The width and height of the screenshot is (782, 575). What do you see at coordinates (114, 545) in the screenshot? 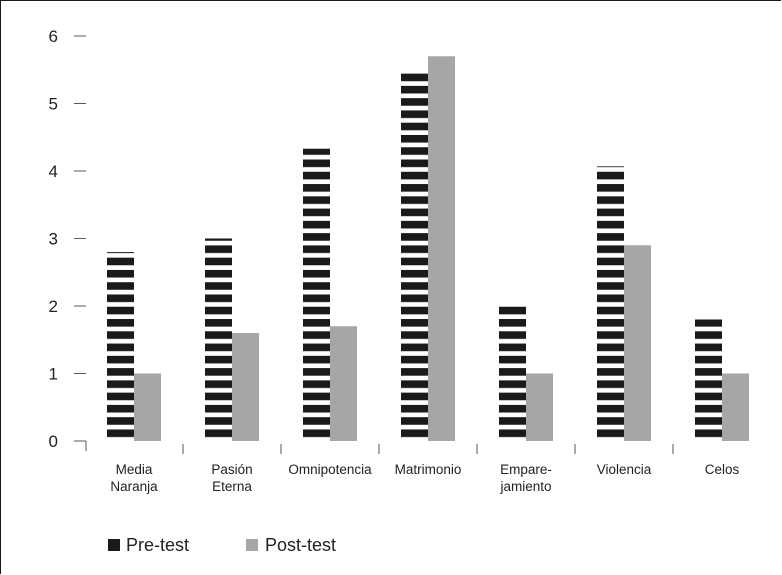
I see `legend-swatch-pre-test` at bounding box center [114, 545].